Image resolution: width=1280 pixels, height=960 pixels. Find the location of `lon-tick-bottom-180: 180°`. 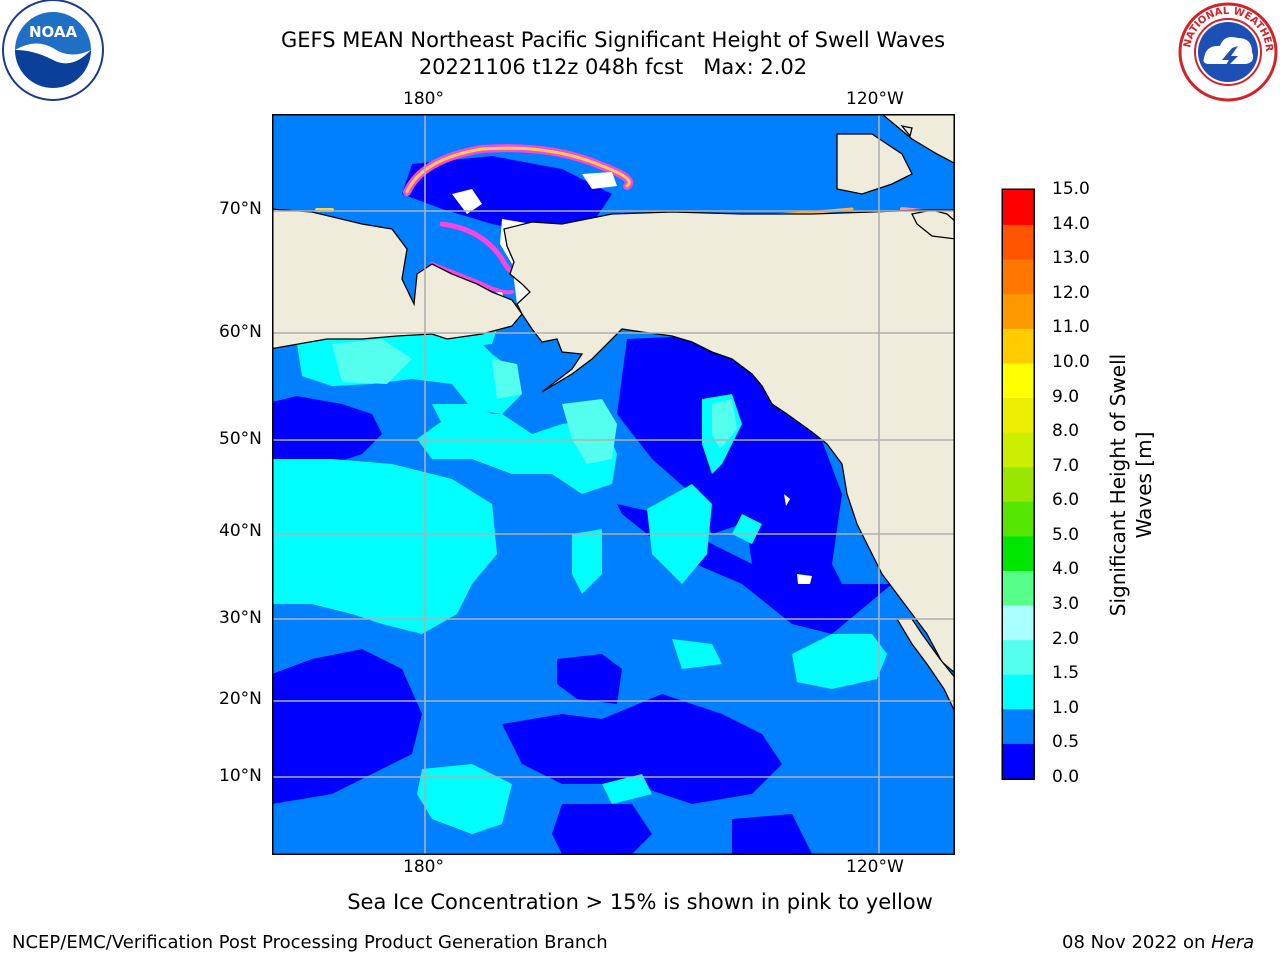

lon-tick-bottom-180: 180° is located at coordinates (423, 867).